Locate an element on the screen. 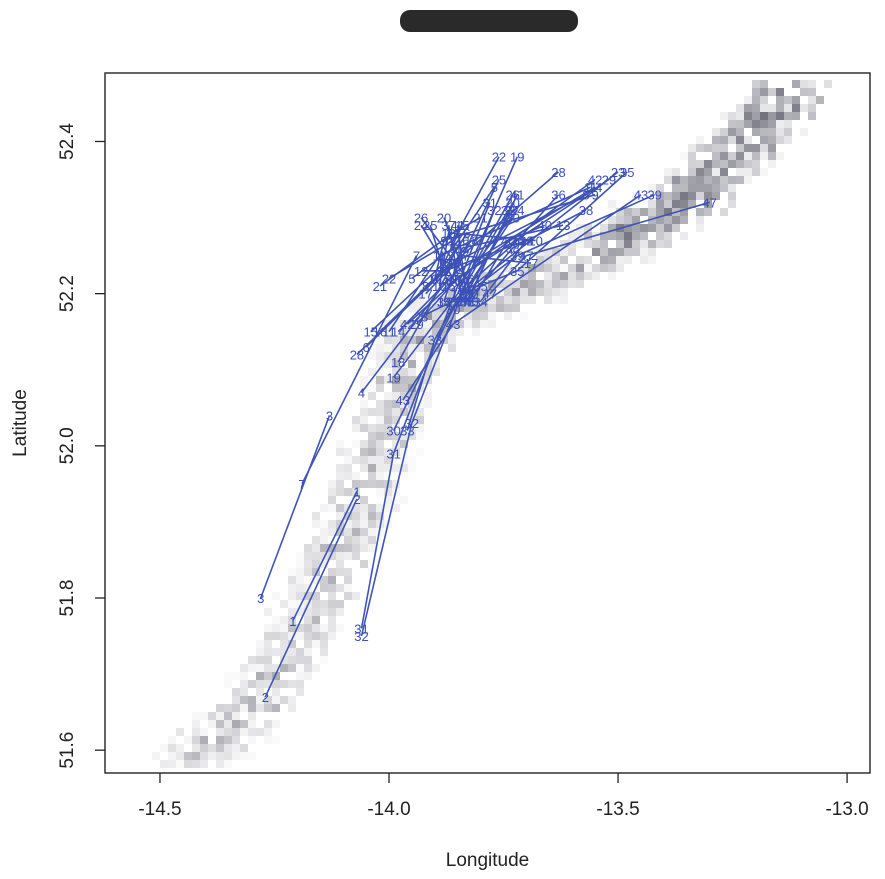  point-label: 37 is located at coordinates (462, 301).